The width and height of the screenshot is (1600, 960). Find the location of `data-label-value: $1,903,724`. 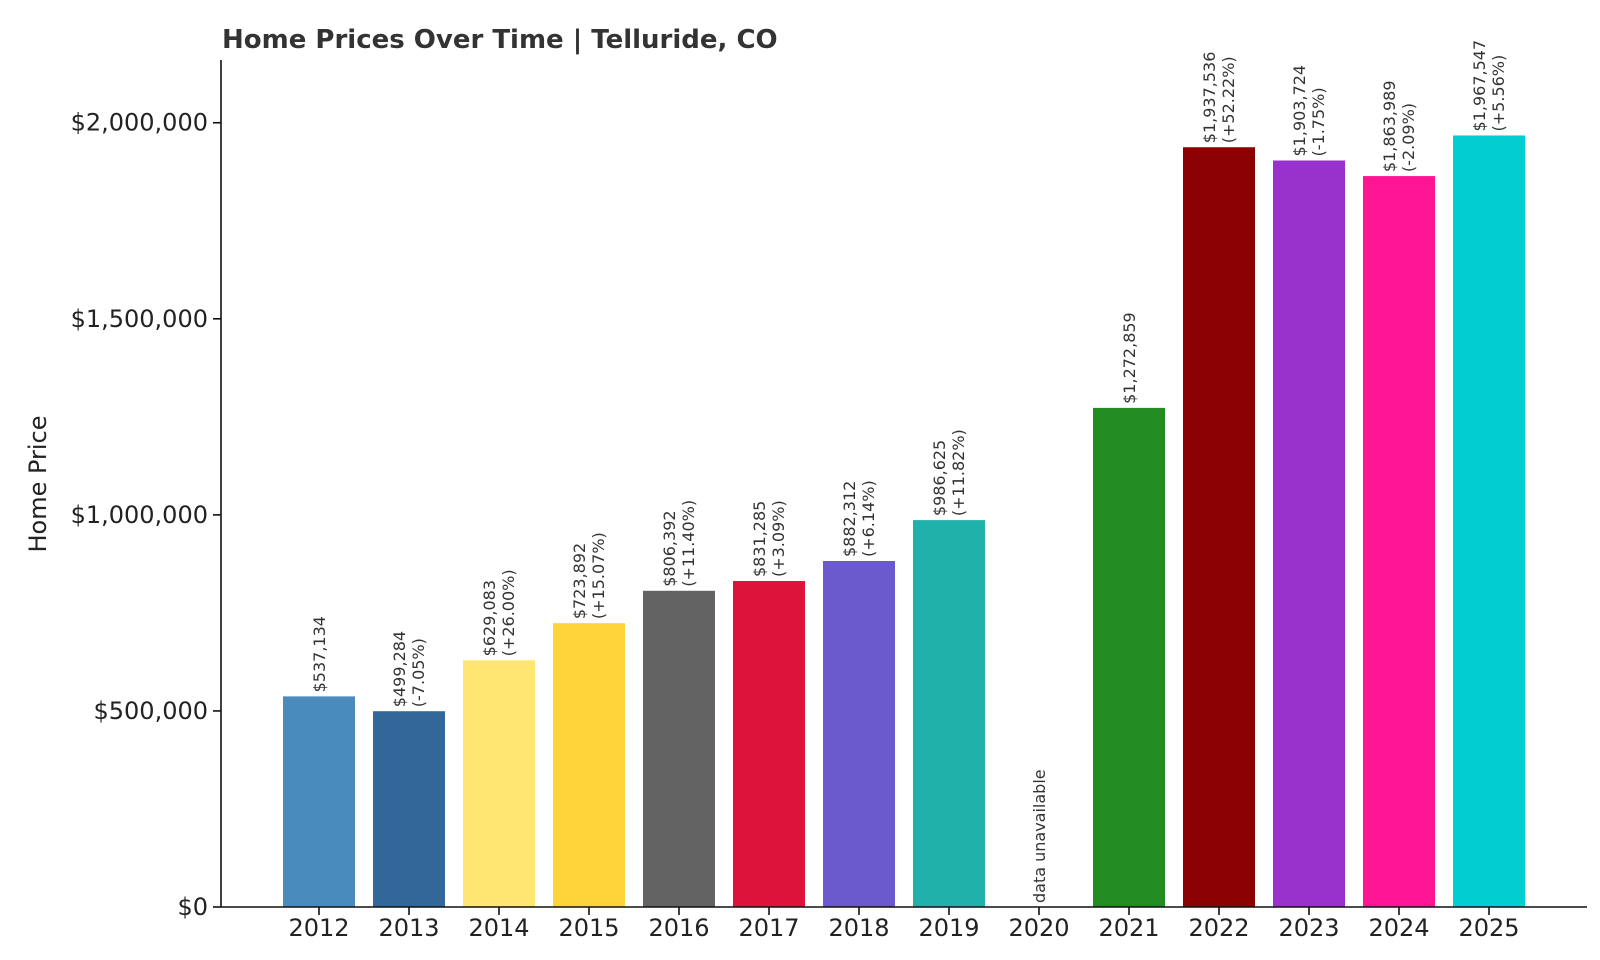

data-label-value: $1,903,724 is located at coordinates (1299, 111).